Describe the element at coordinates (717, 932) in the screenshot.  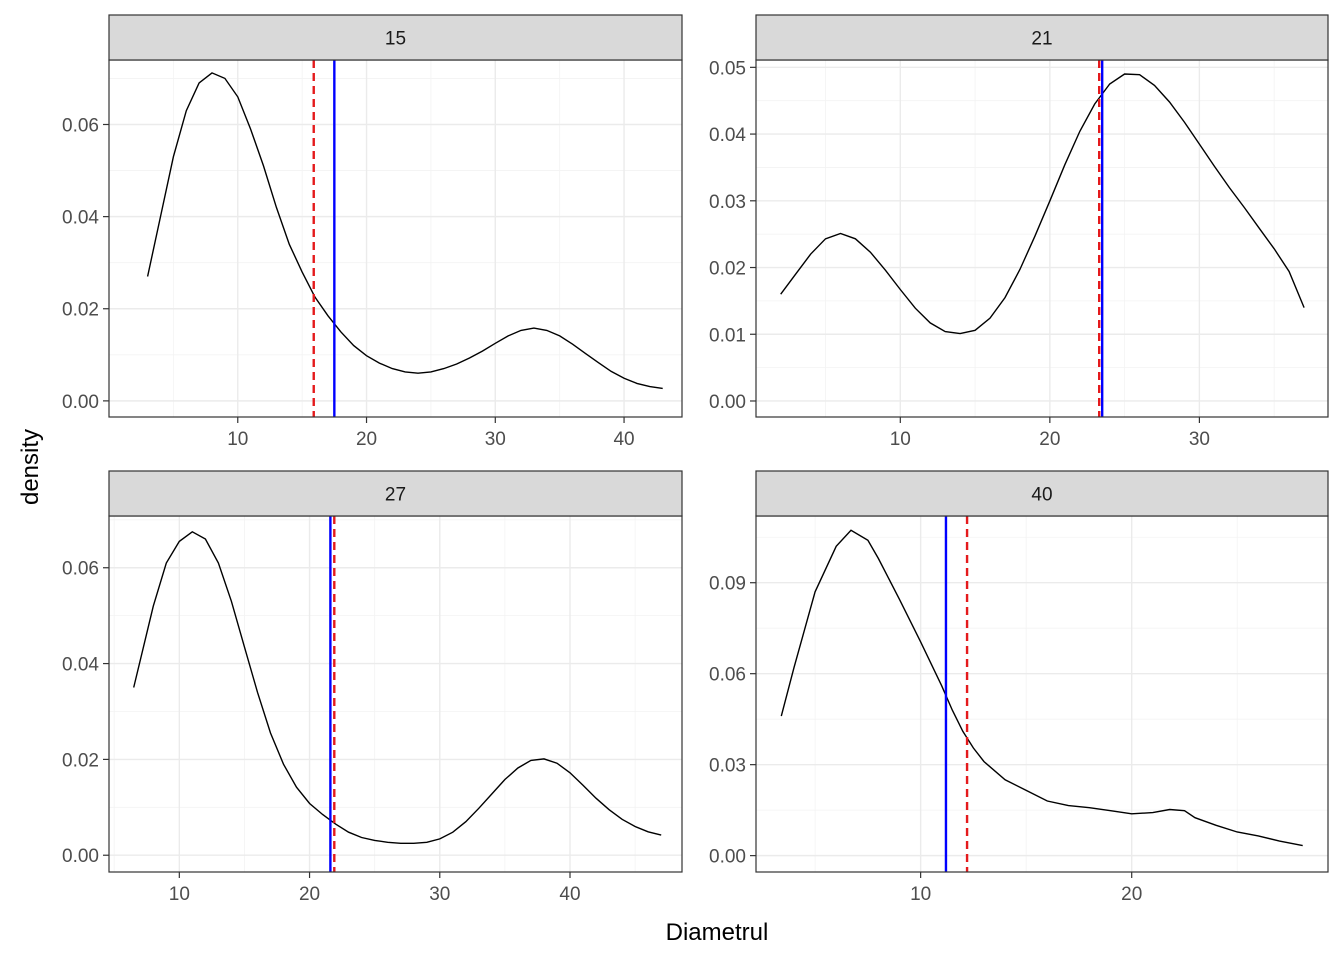
I see `x-axis-title: Diametrul` at that location.